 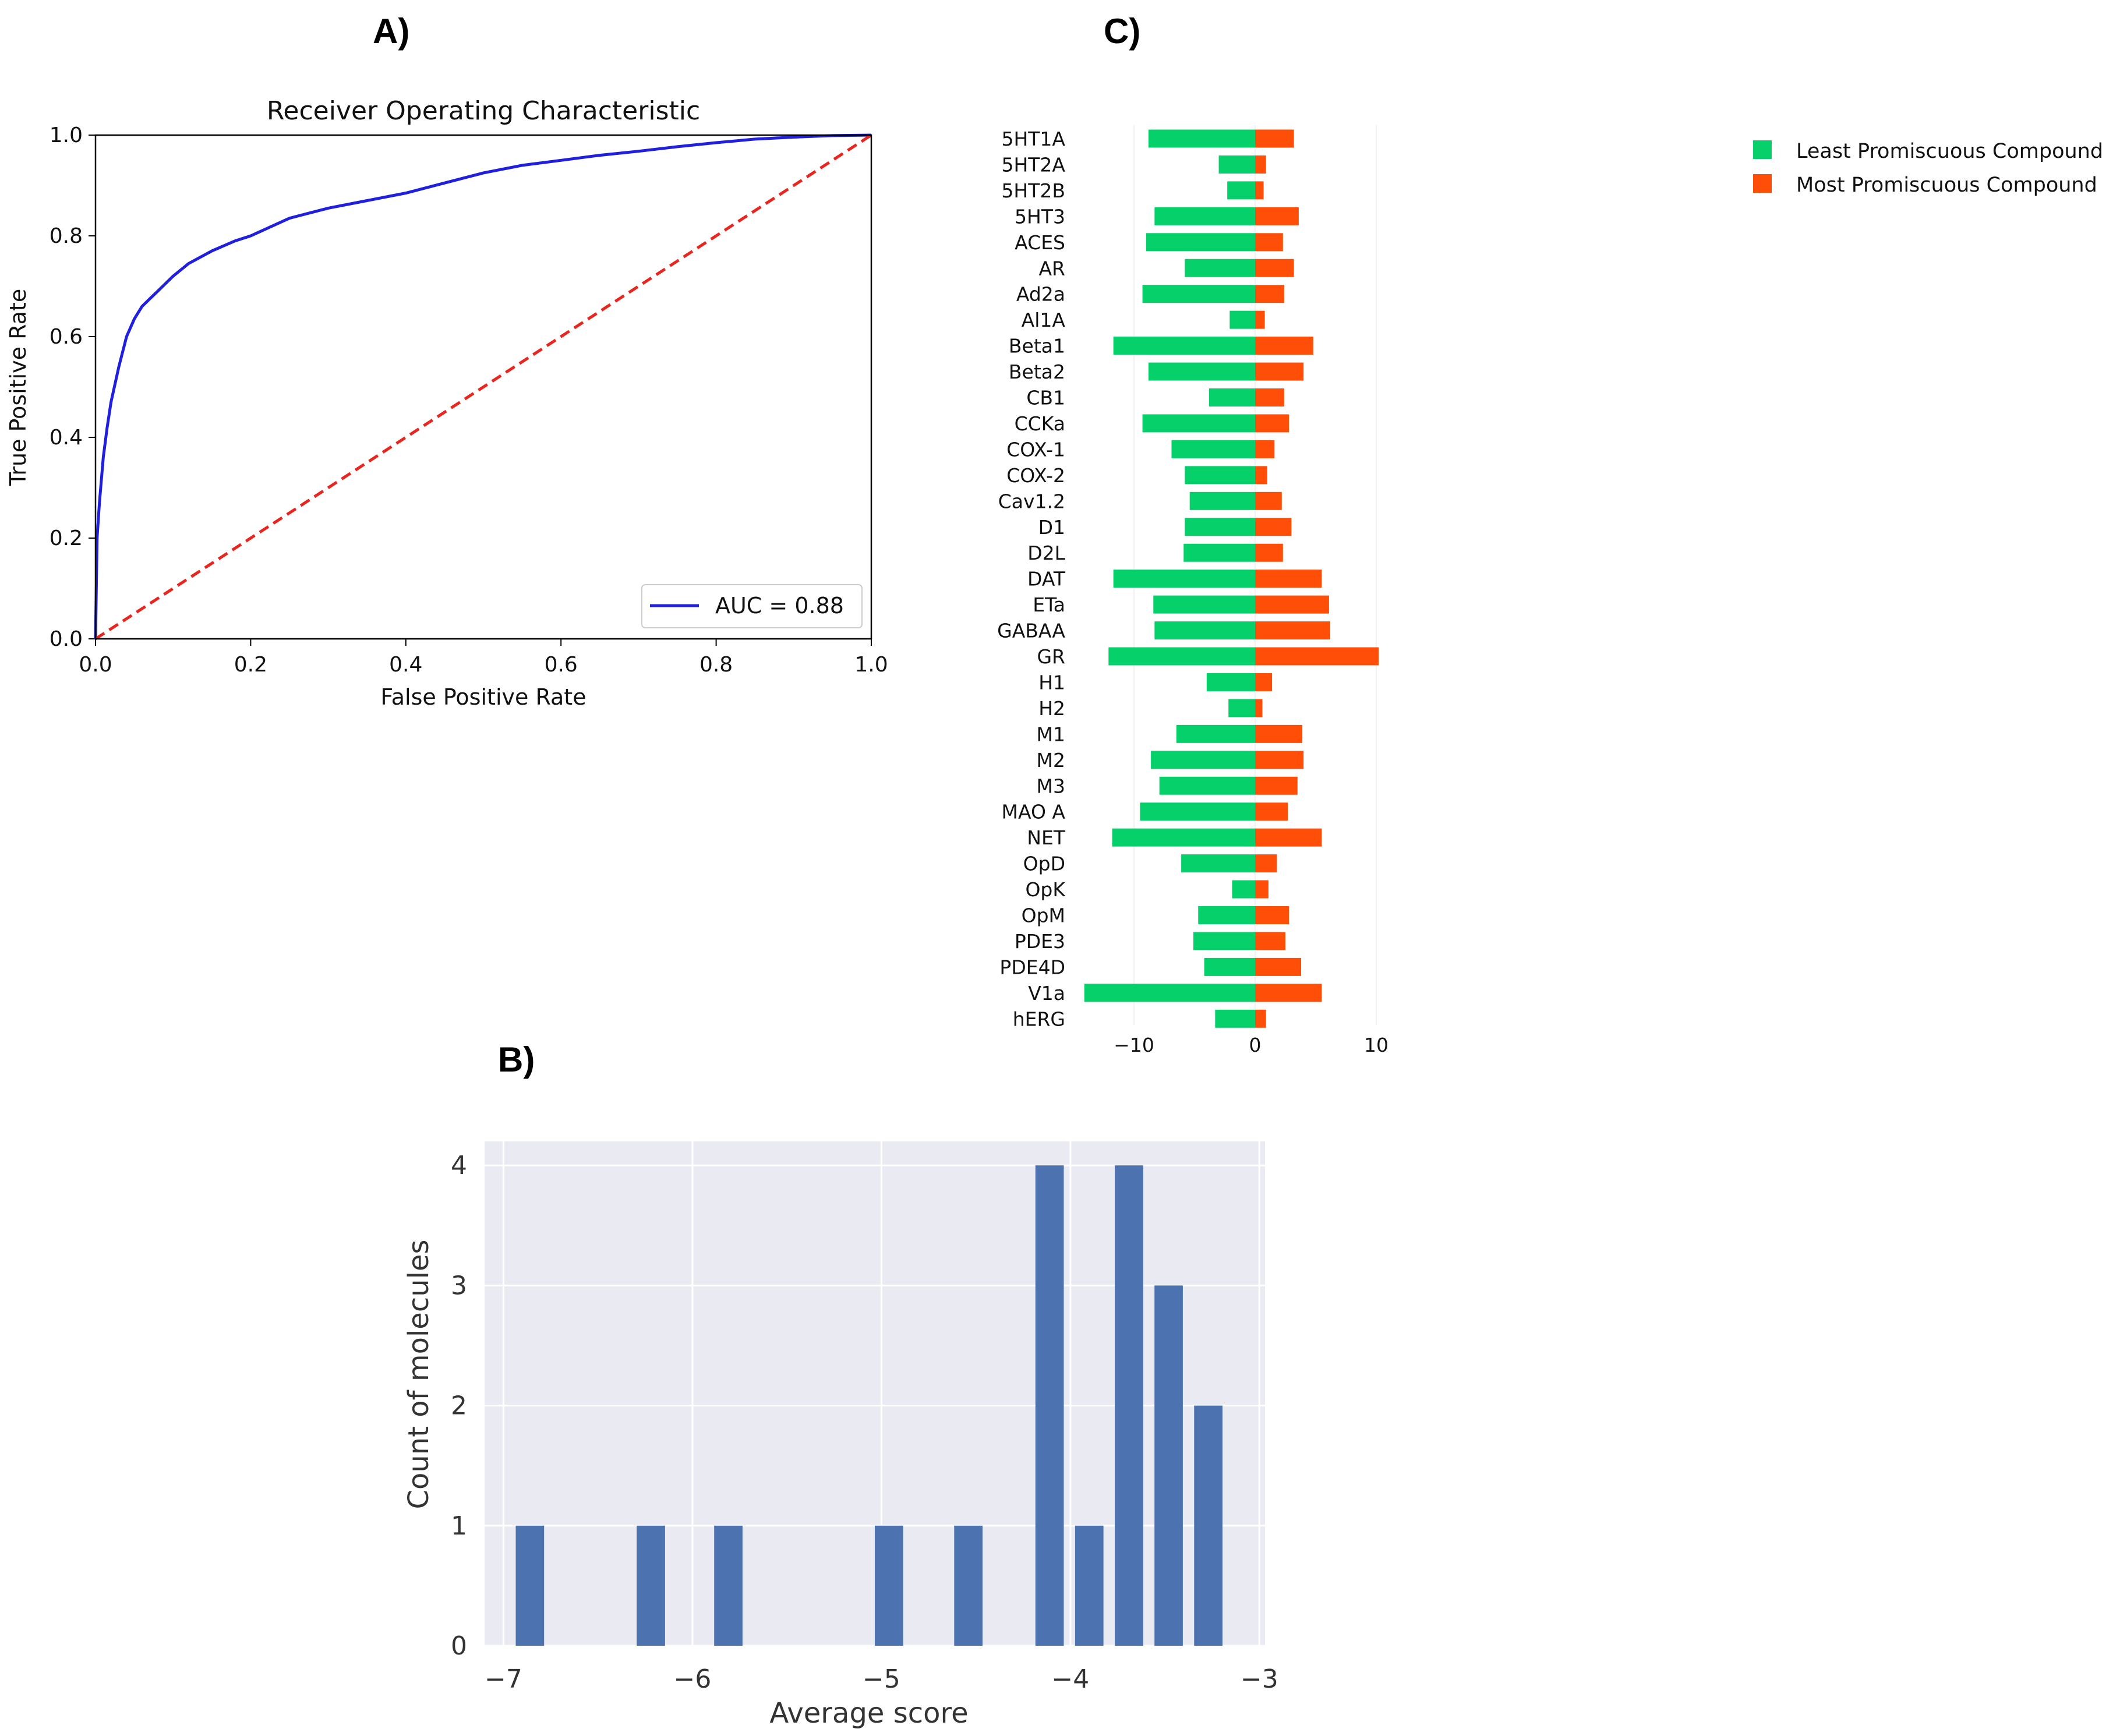 I want to click on category-label: 5HT2B, so click(x=1033, y=190).